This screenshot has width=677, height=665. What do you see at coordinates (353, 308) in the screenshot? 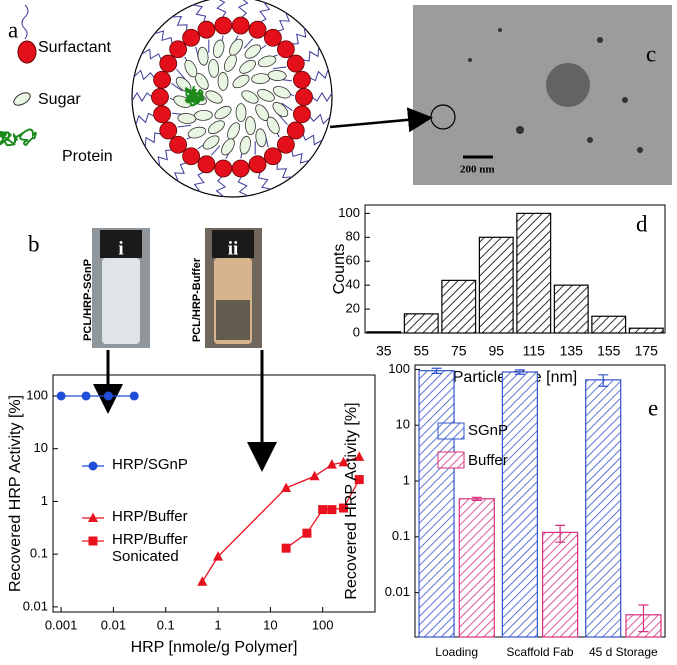
I see `y-tick-label: 20` at bounding box center [353, 308].